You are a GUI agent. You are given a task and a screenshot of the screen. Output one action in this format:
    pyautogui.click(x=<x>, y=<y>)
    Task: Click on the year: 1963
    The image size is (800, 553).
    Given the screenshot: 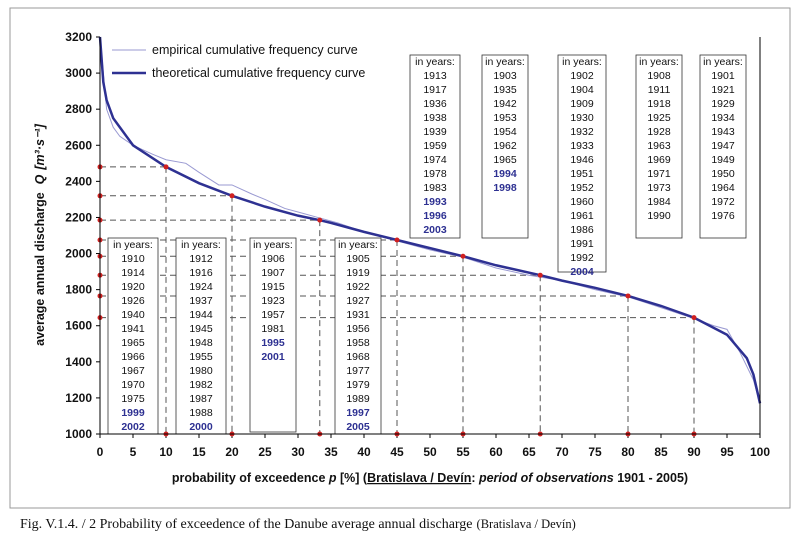 What is the action you would take?
    pyautogui.click(x=659, y=146)
    